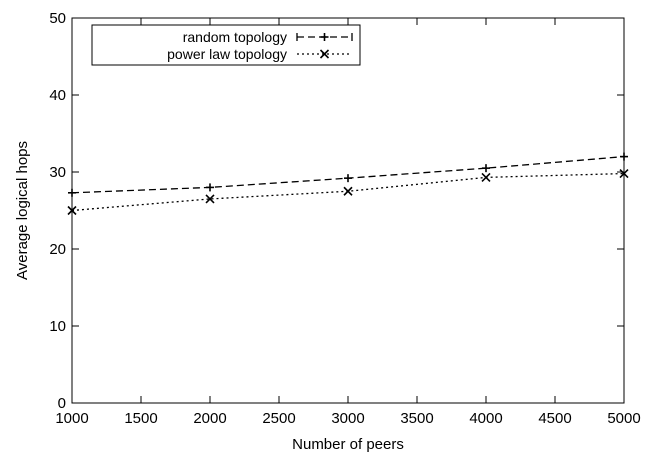 The width and height of the screenshot is (657, 456). What do you see at coordinates (209, 418) in the screenshot?
I see `x-tick-label: 2000` at bounding box center [209, 418].